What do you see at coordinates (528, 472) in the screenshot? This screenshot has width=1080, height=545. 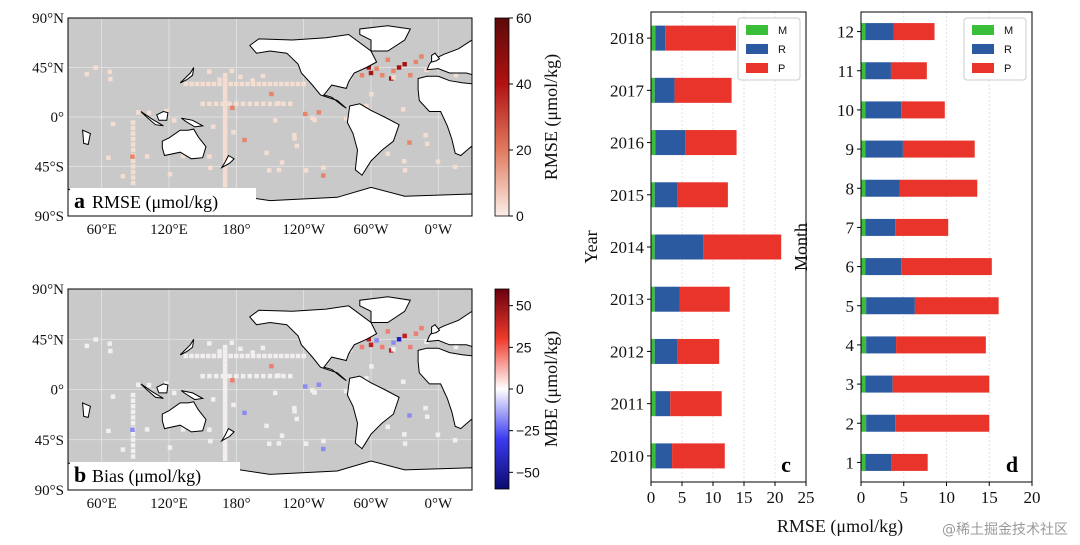 I see `colorbar-tick-label: −50` at bounding box center [528, 472].